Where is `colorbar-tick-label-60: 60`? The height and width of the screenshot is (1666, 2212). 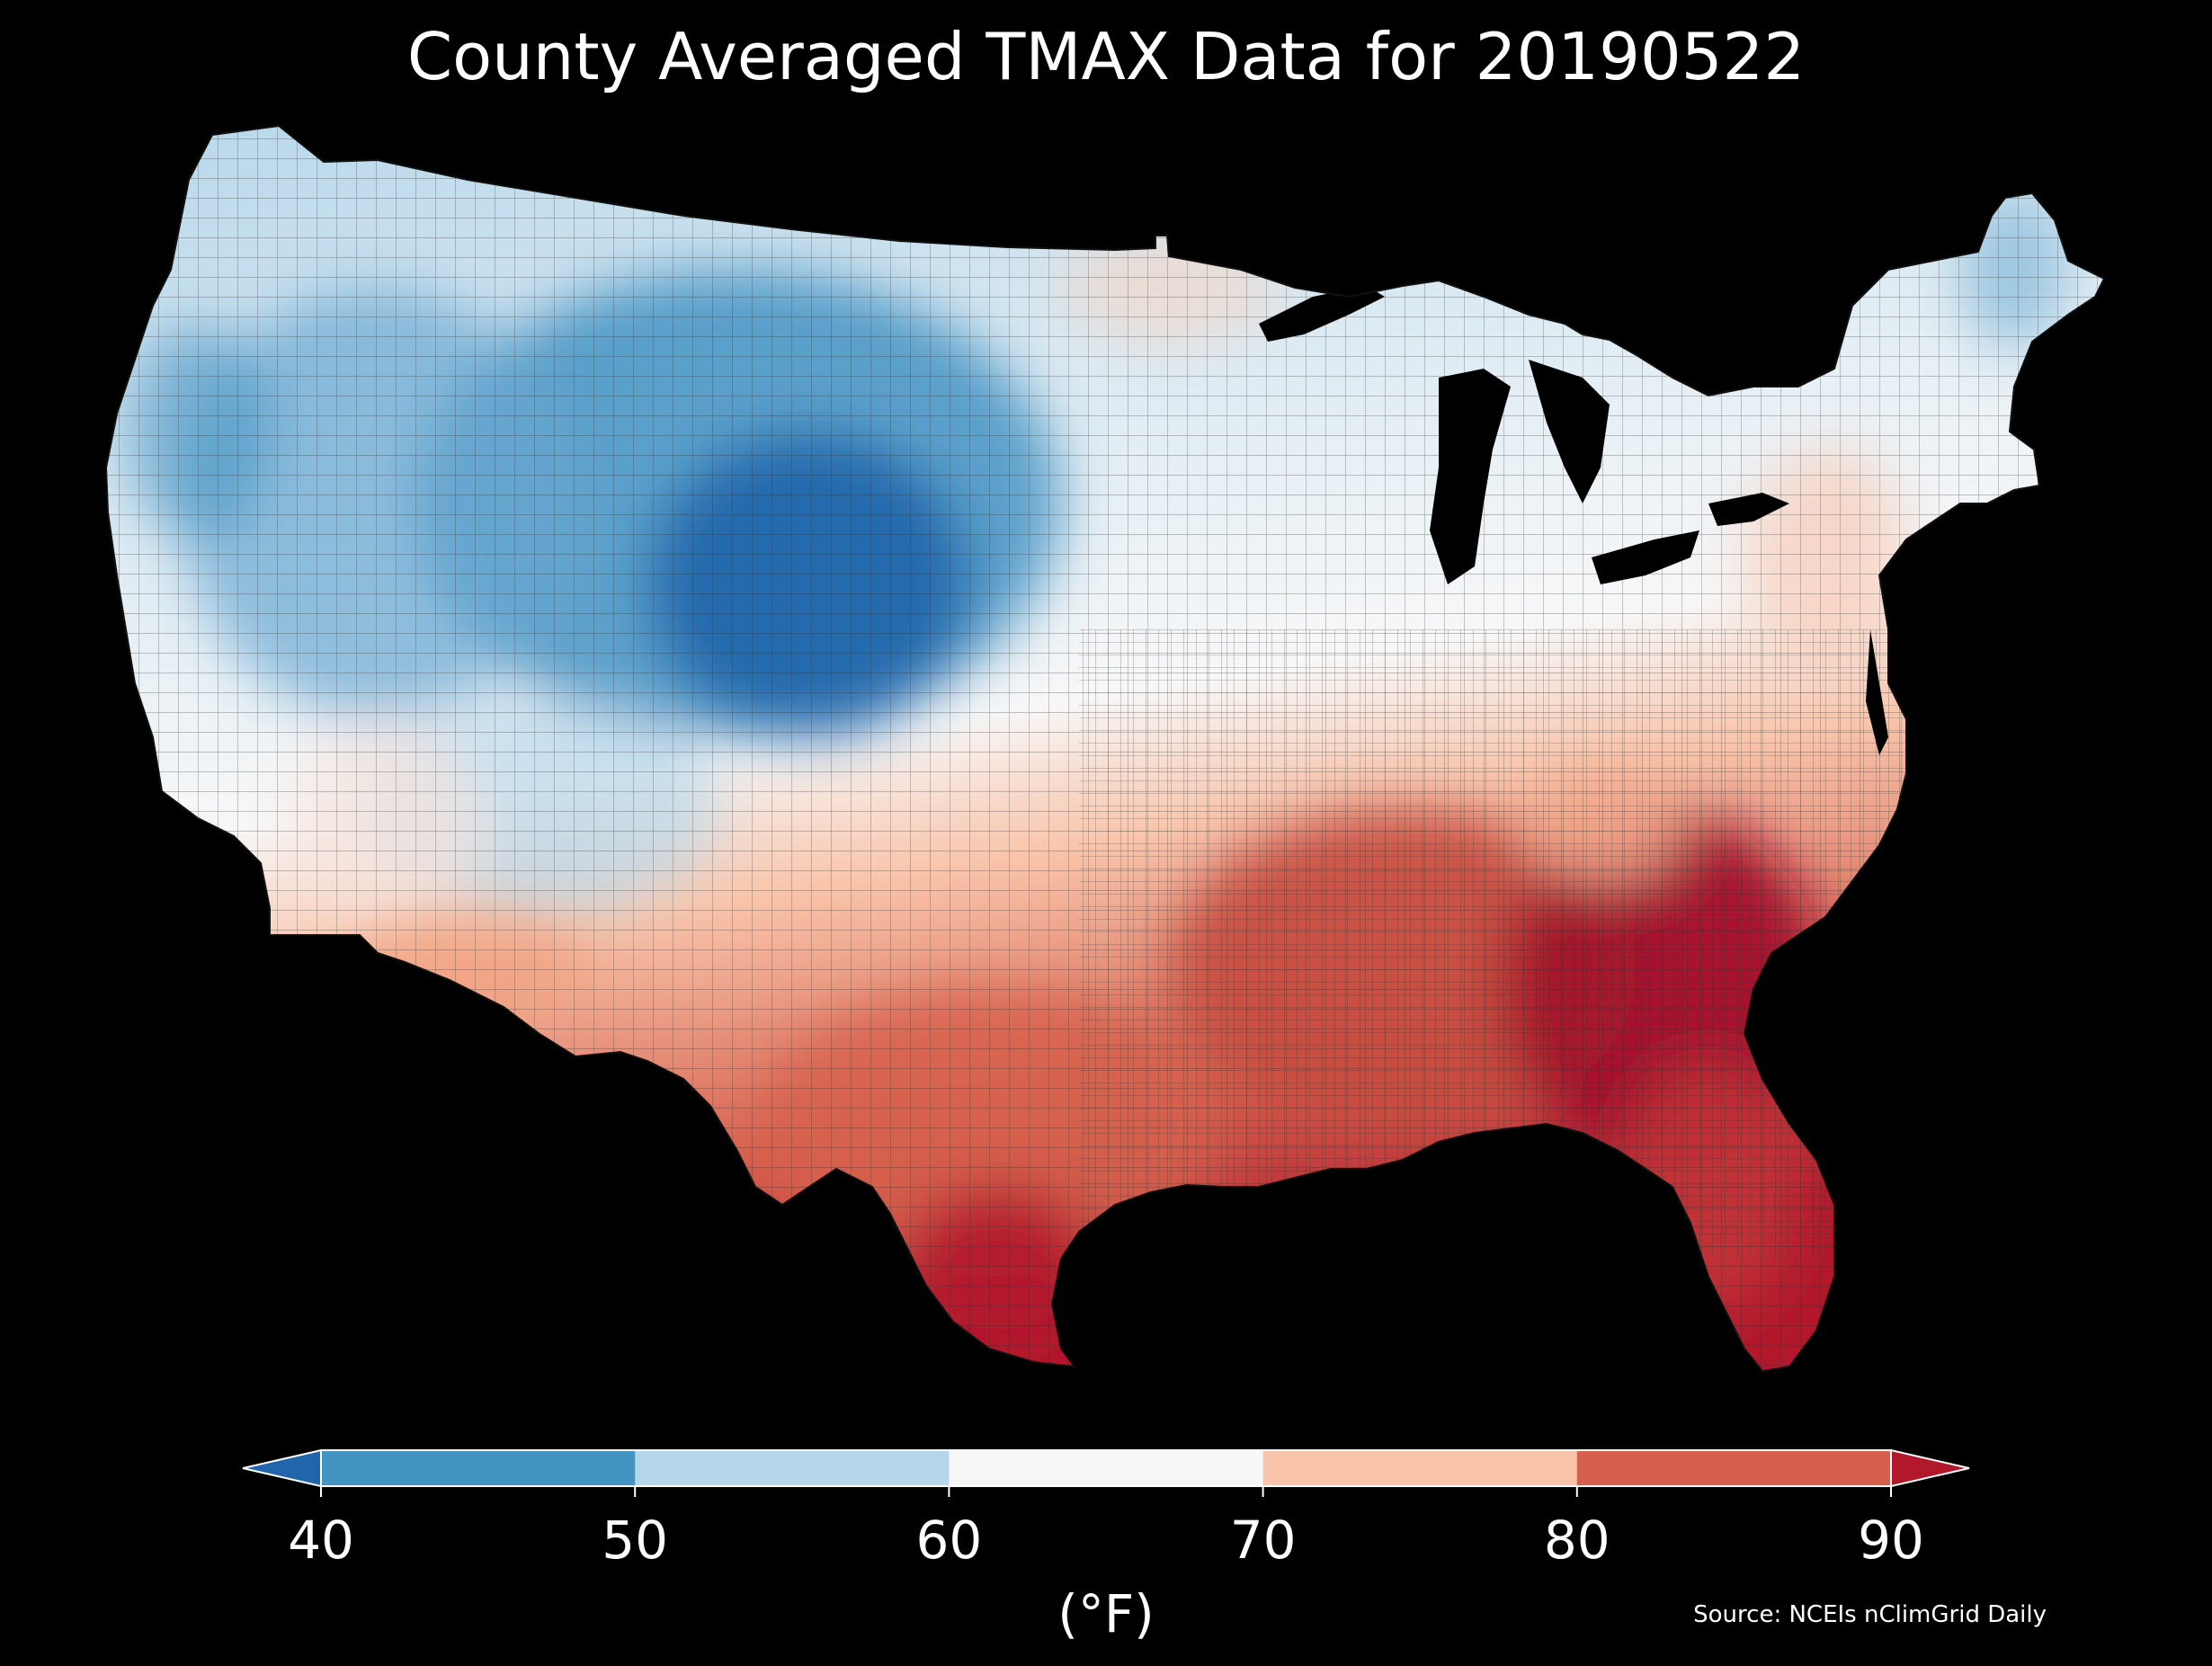 colorbar-tick-label-60: 60 is located at coordinates (949, 1540).